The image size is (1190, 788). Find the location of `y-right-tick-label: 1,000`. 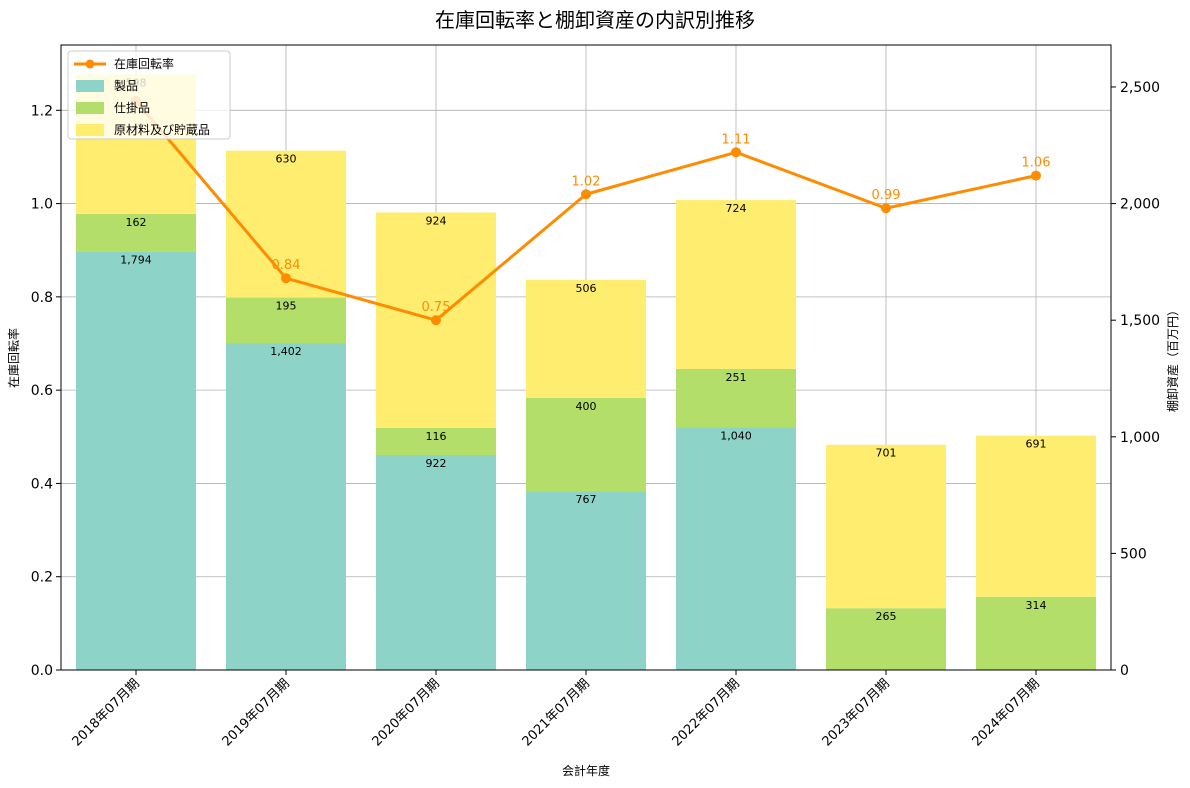

y-right-tick-label: 1,000 is located at coordinates (1140, 438).